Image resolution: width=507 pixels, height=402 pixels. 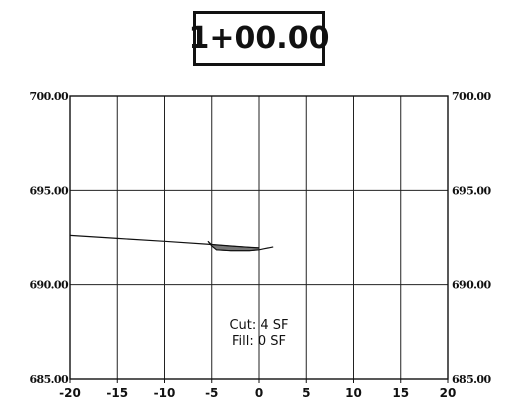 What do you see at coordinates (165, 393) in the screenshot?
I see `x-tick-label: -10` at bounding box center [165, 393].